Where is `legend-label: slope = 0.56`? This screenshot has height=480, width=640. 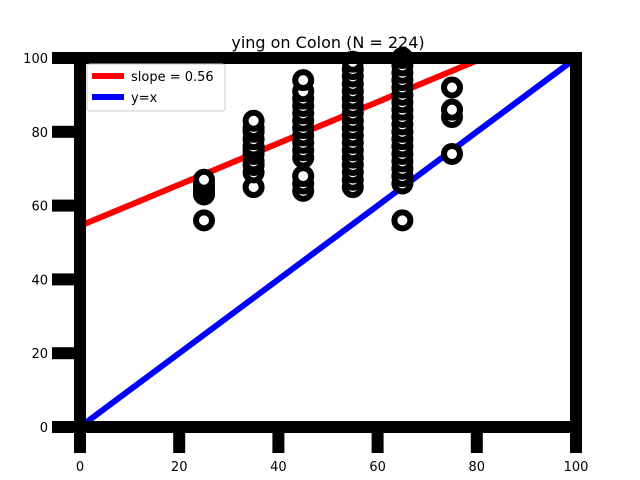 legend-label: slope = 0.56 is located at coordinates (172, 77).